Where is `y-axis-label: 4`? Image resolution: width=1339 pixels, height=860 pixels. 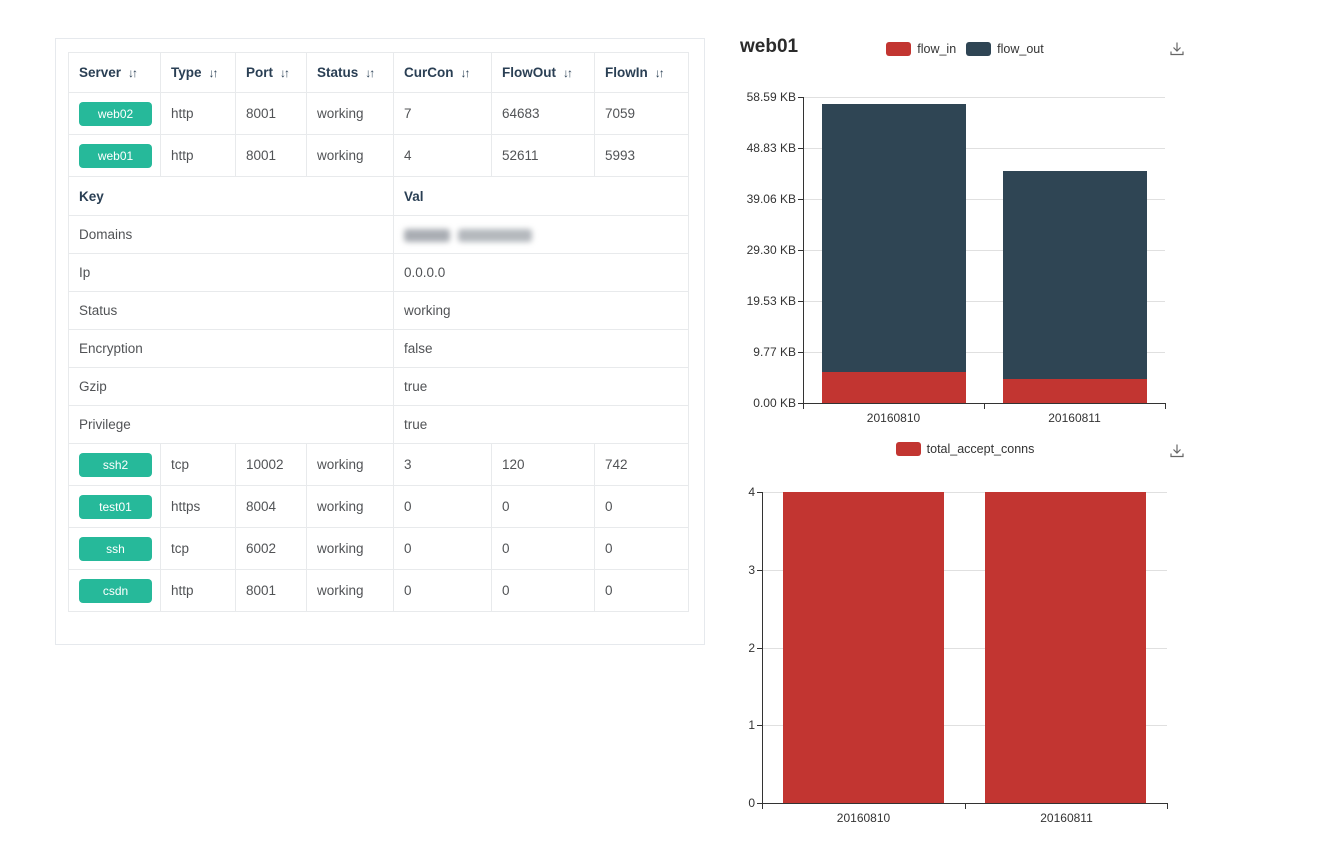 y-axis-label: 4 is located at coordinates (751, 492).